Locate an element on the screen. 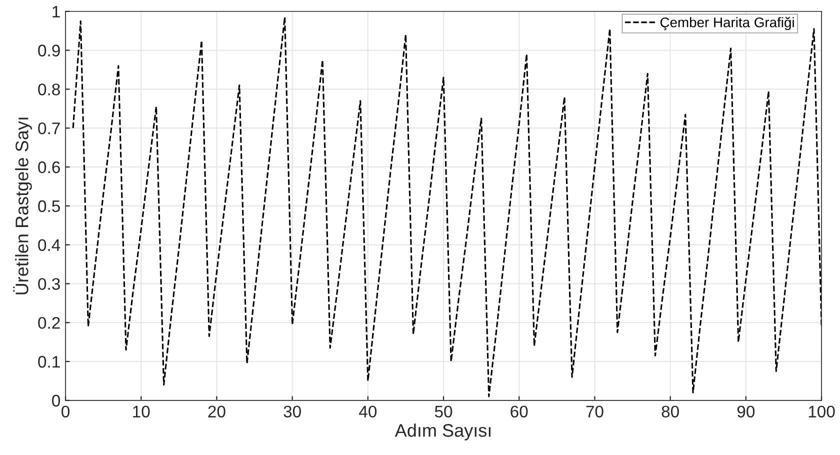 The height and width of the screenshot is (455, 840). x-tick-label: 50 is located at coordinates (443, 412).